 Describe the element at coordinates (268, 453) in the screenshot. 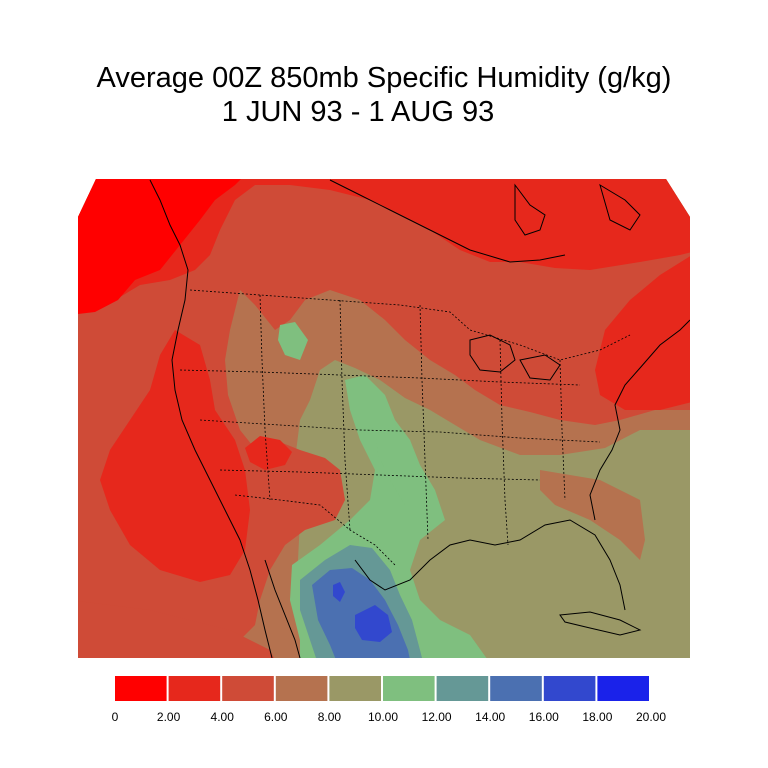

I see `region-2-4-basin` at that location.